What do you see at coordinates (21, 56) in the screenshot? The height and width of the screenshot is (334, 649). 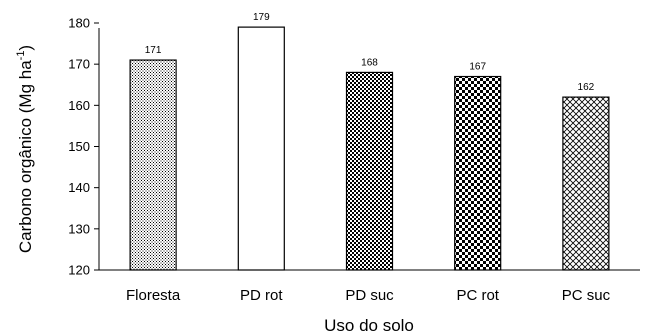 I see `y-axis-title-superscript: -1` at bounding box center [21, 56].